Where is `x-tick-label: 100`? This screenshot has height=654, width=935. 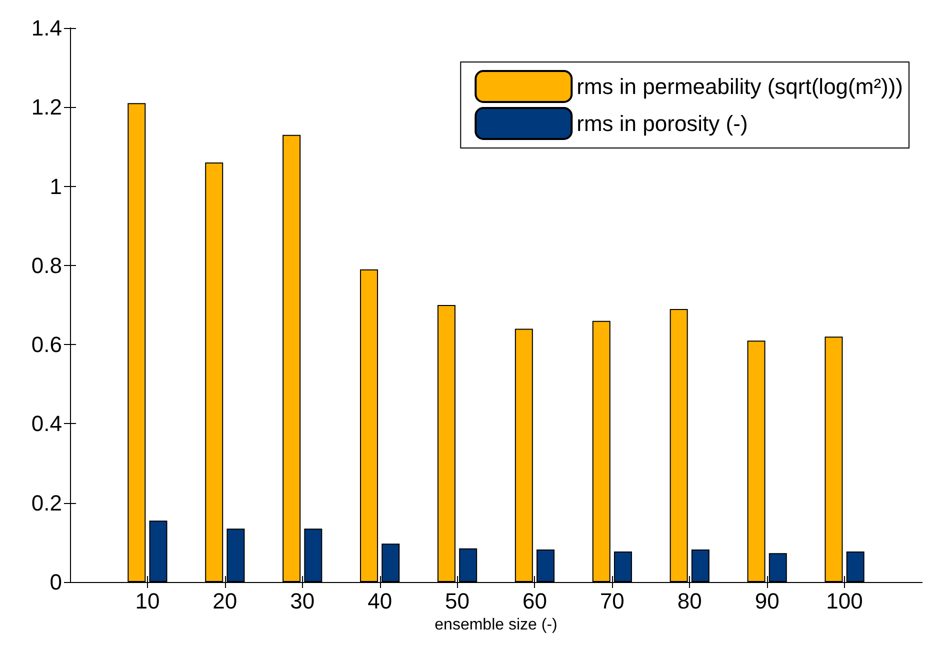 x-tick-label: 100 is located at coordinates (844, 601).